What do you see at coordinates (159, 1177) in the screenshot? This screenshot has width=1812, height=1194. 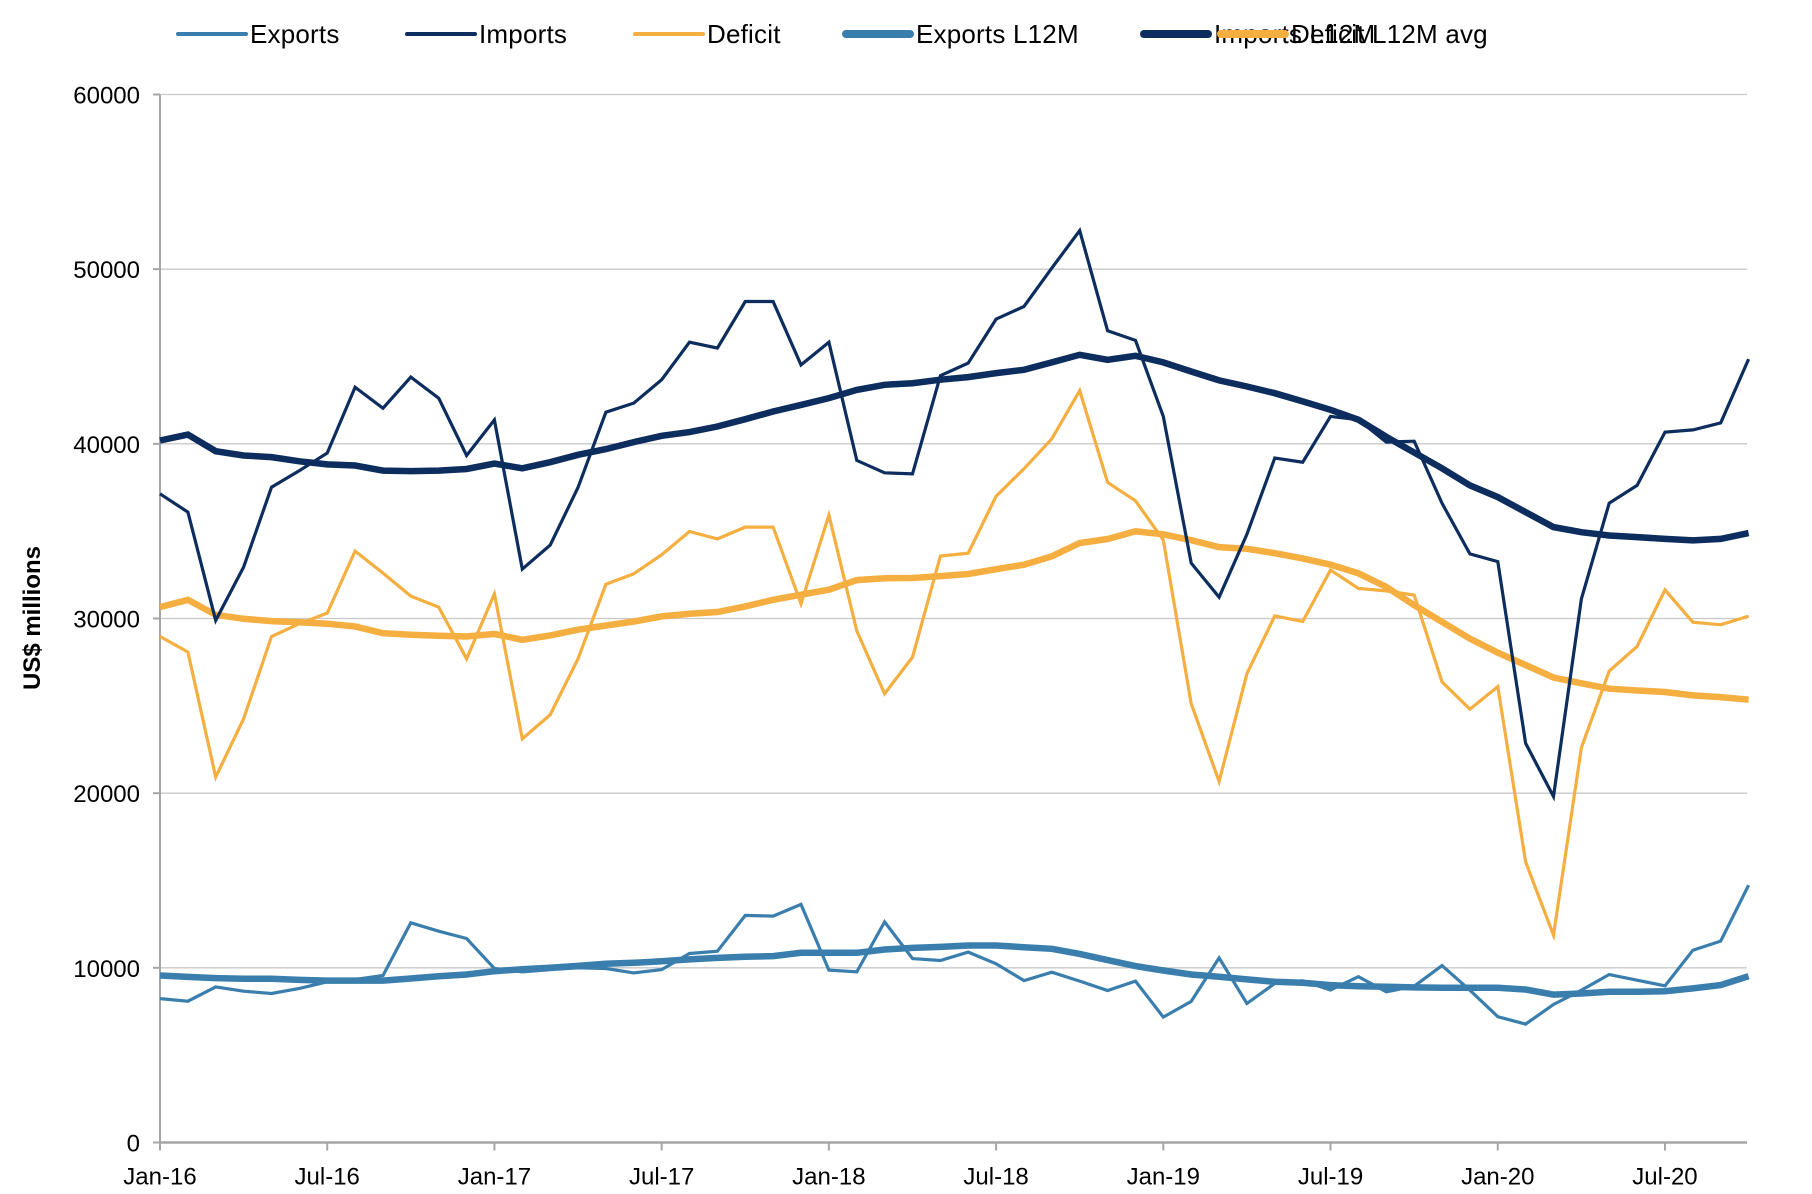 I see `x-tick-label: Jan-16` at bounding box center [159, 1177].